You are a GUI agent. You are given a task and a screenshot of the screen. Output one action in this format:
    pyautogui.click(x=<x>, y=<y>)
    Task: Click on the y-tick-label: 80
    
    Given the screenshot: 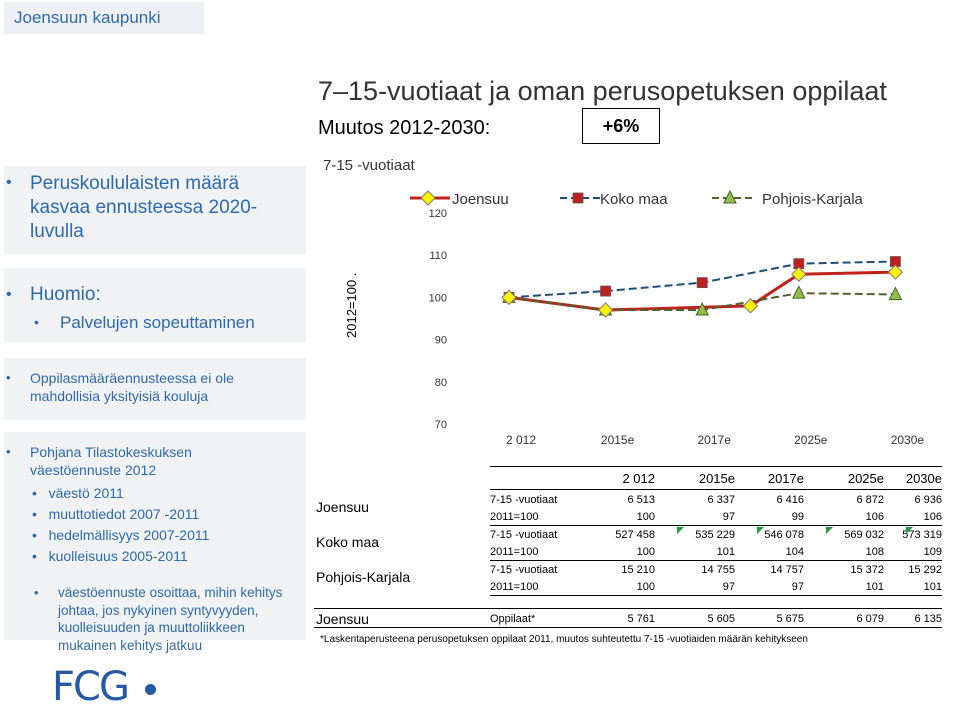 What is the action you would take?
    pyautogui.click(x=441, y=383)
    